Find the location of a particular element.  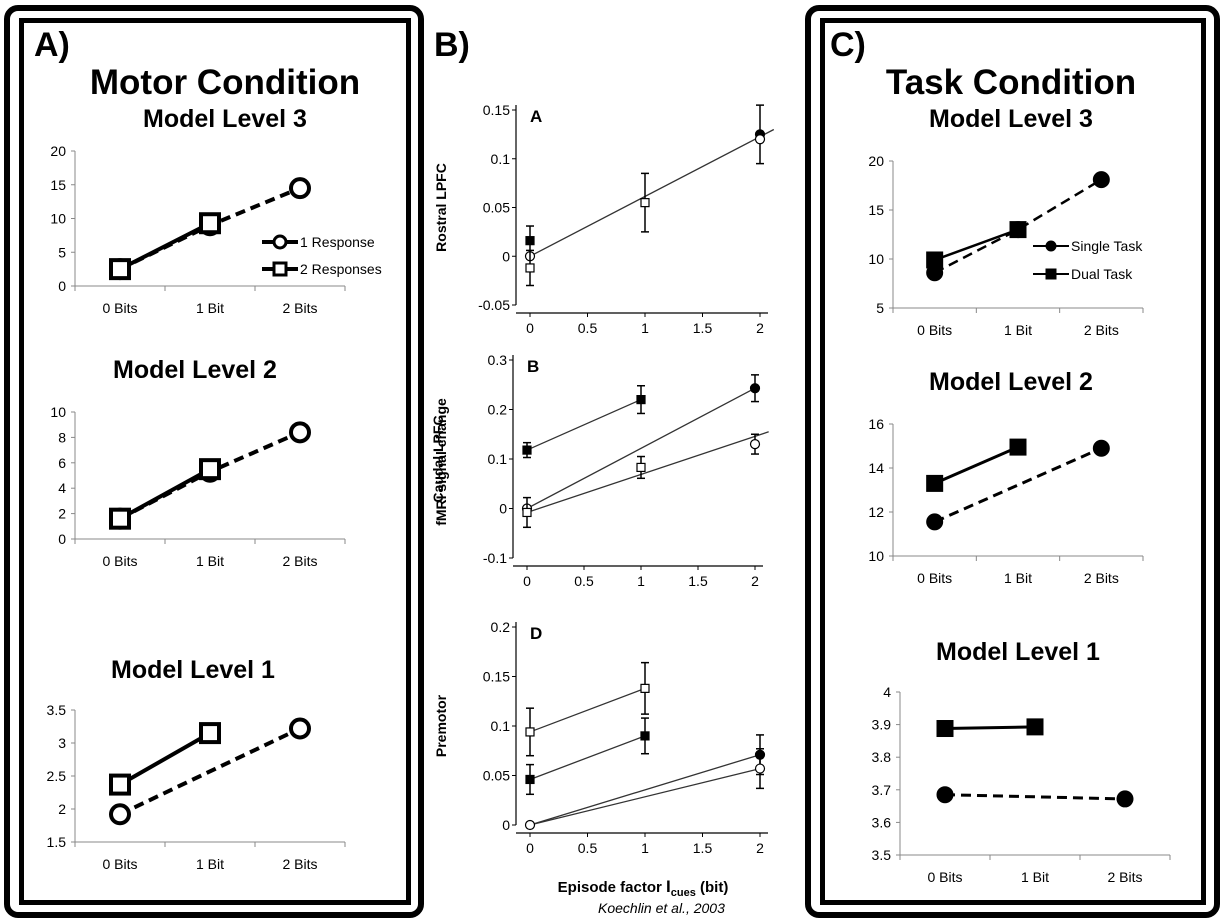

a1-ytick-label: 2 is located at coordinates (62, 809).